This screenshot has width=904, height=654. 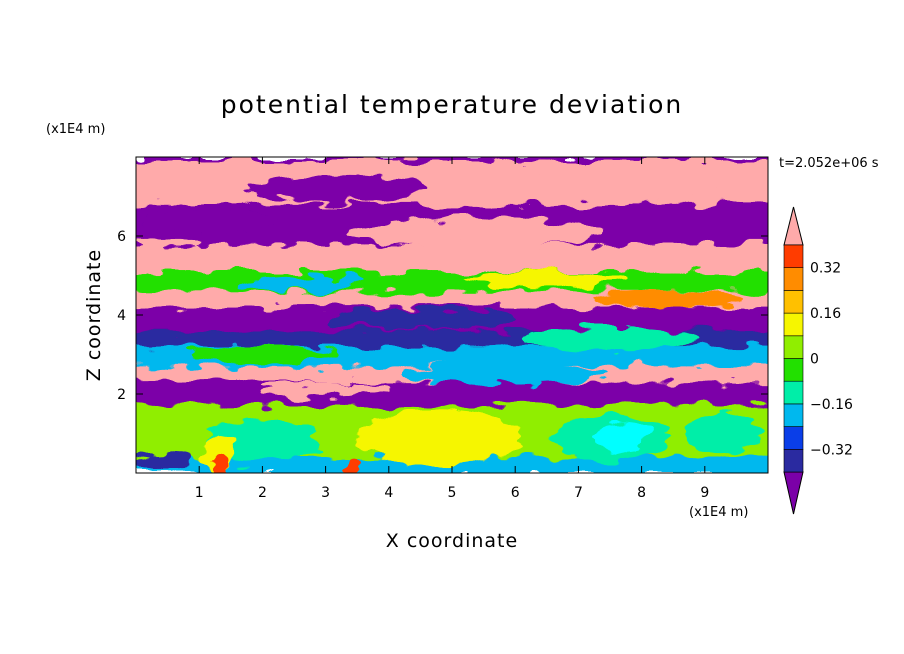 I want to click on y-tick-label: 2, so click(x=121, y=395).